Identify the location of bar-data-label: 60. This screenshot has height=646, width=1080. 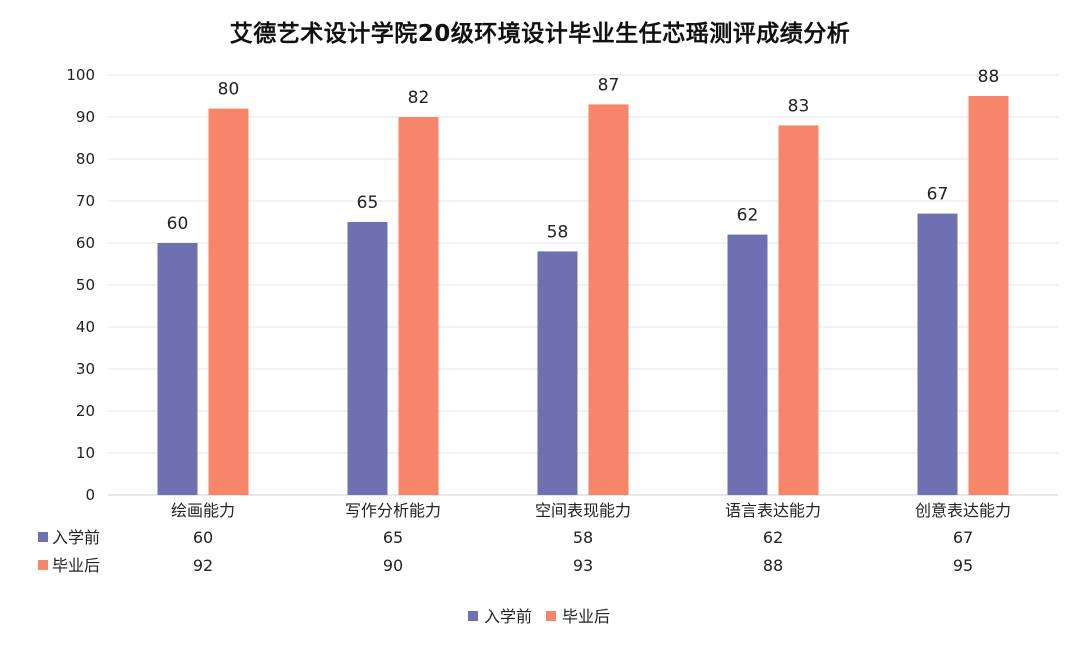
(178, 224).